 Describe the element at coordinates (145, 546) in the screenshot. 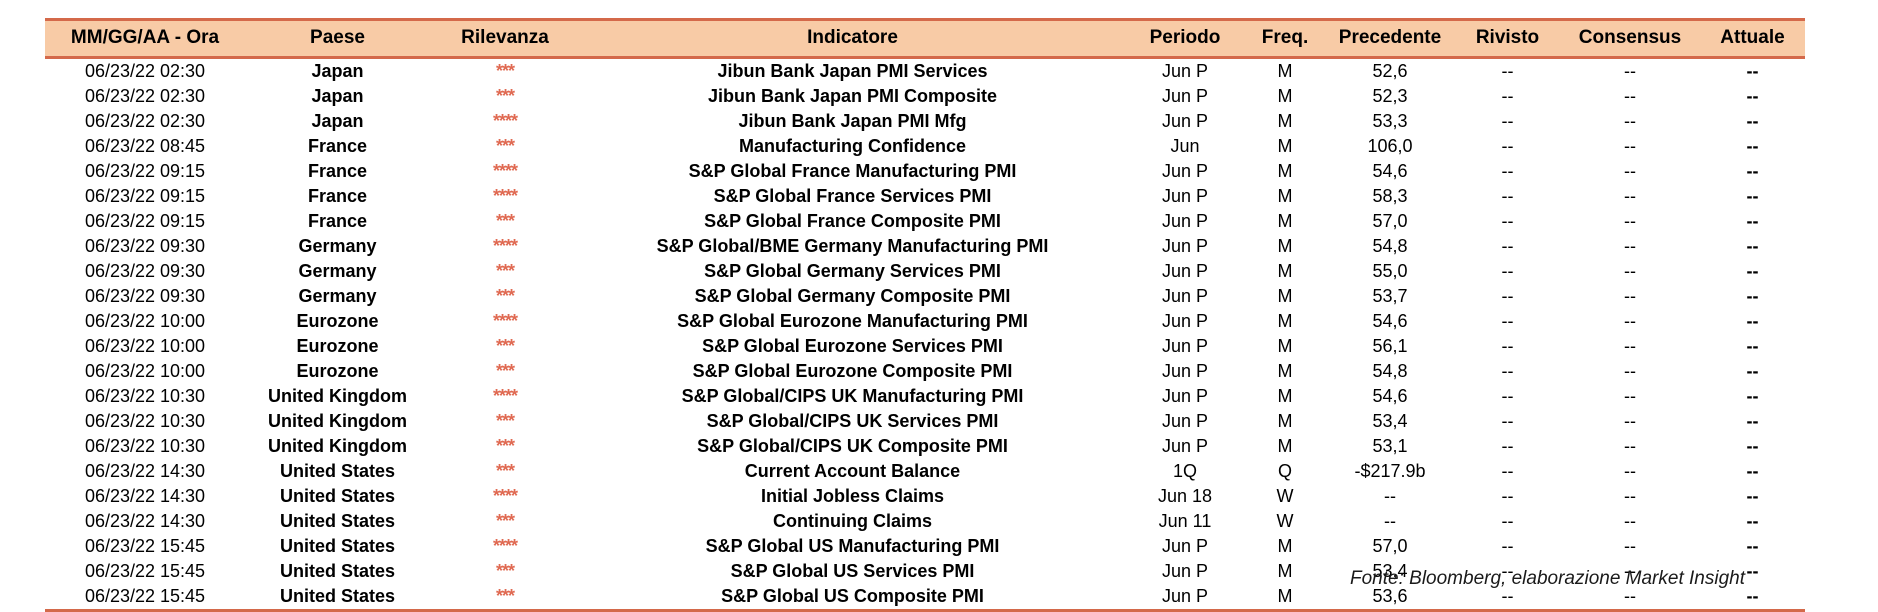

I see `cell-date: 06/23/22 15:45` at that location.